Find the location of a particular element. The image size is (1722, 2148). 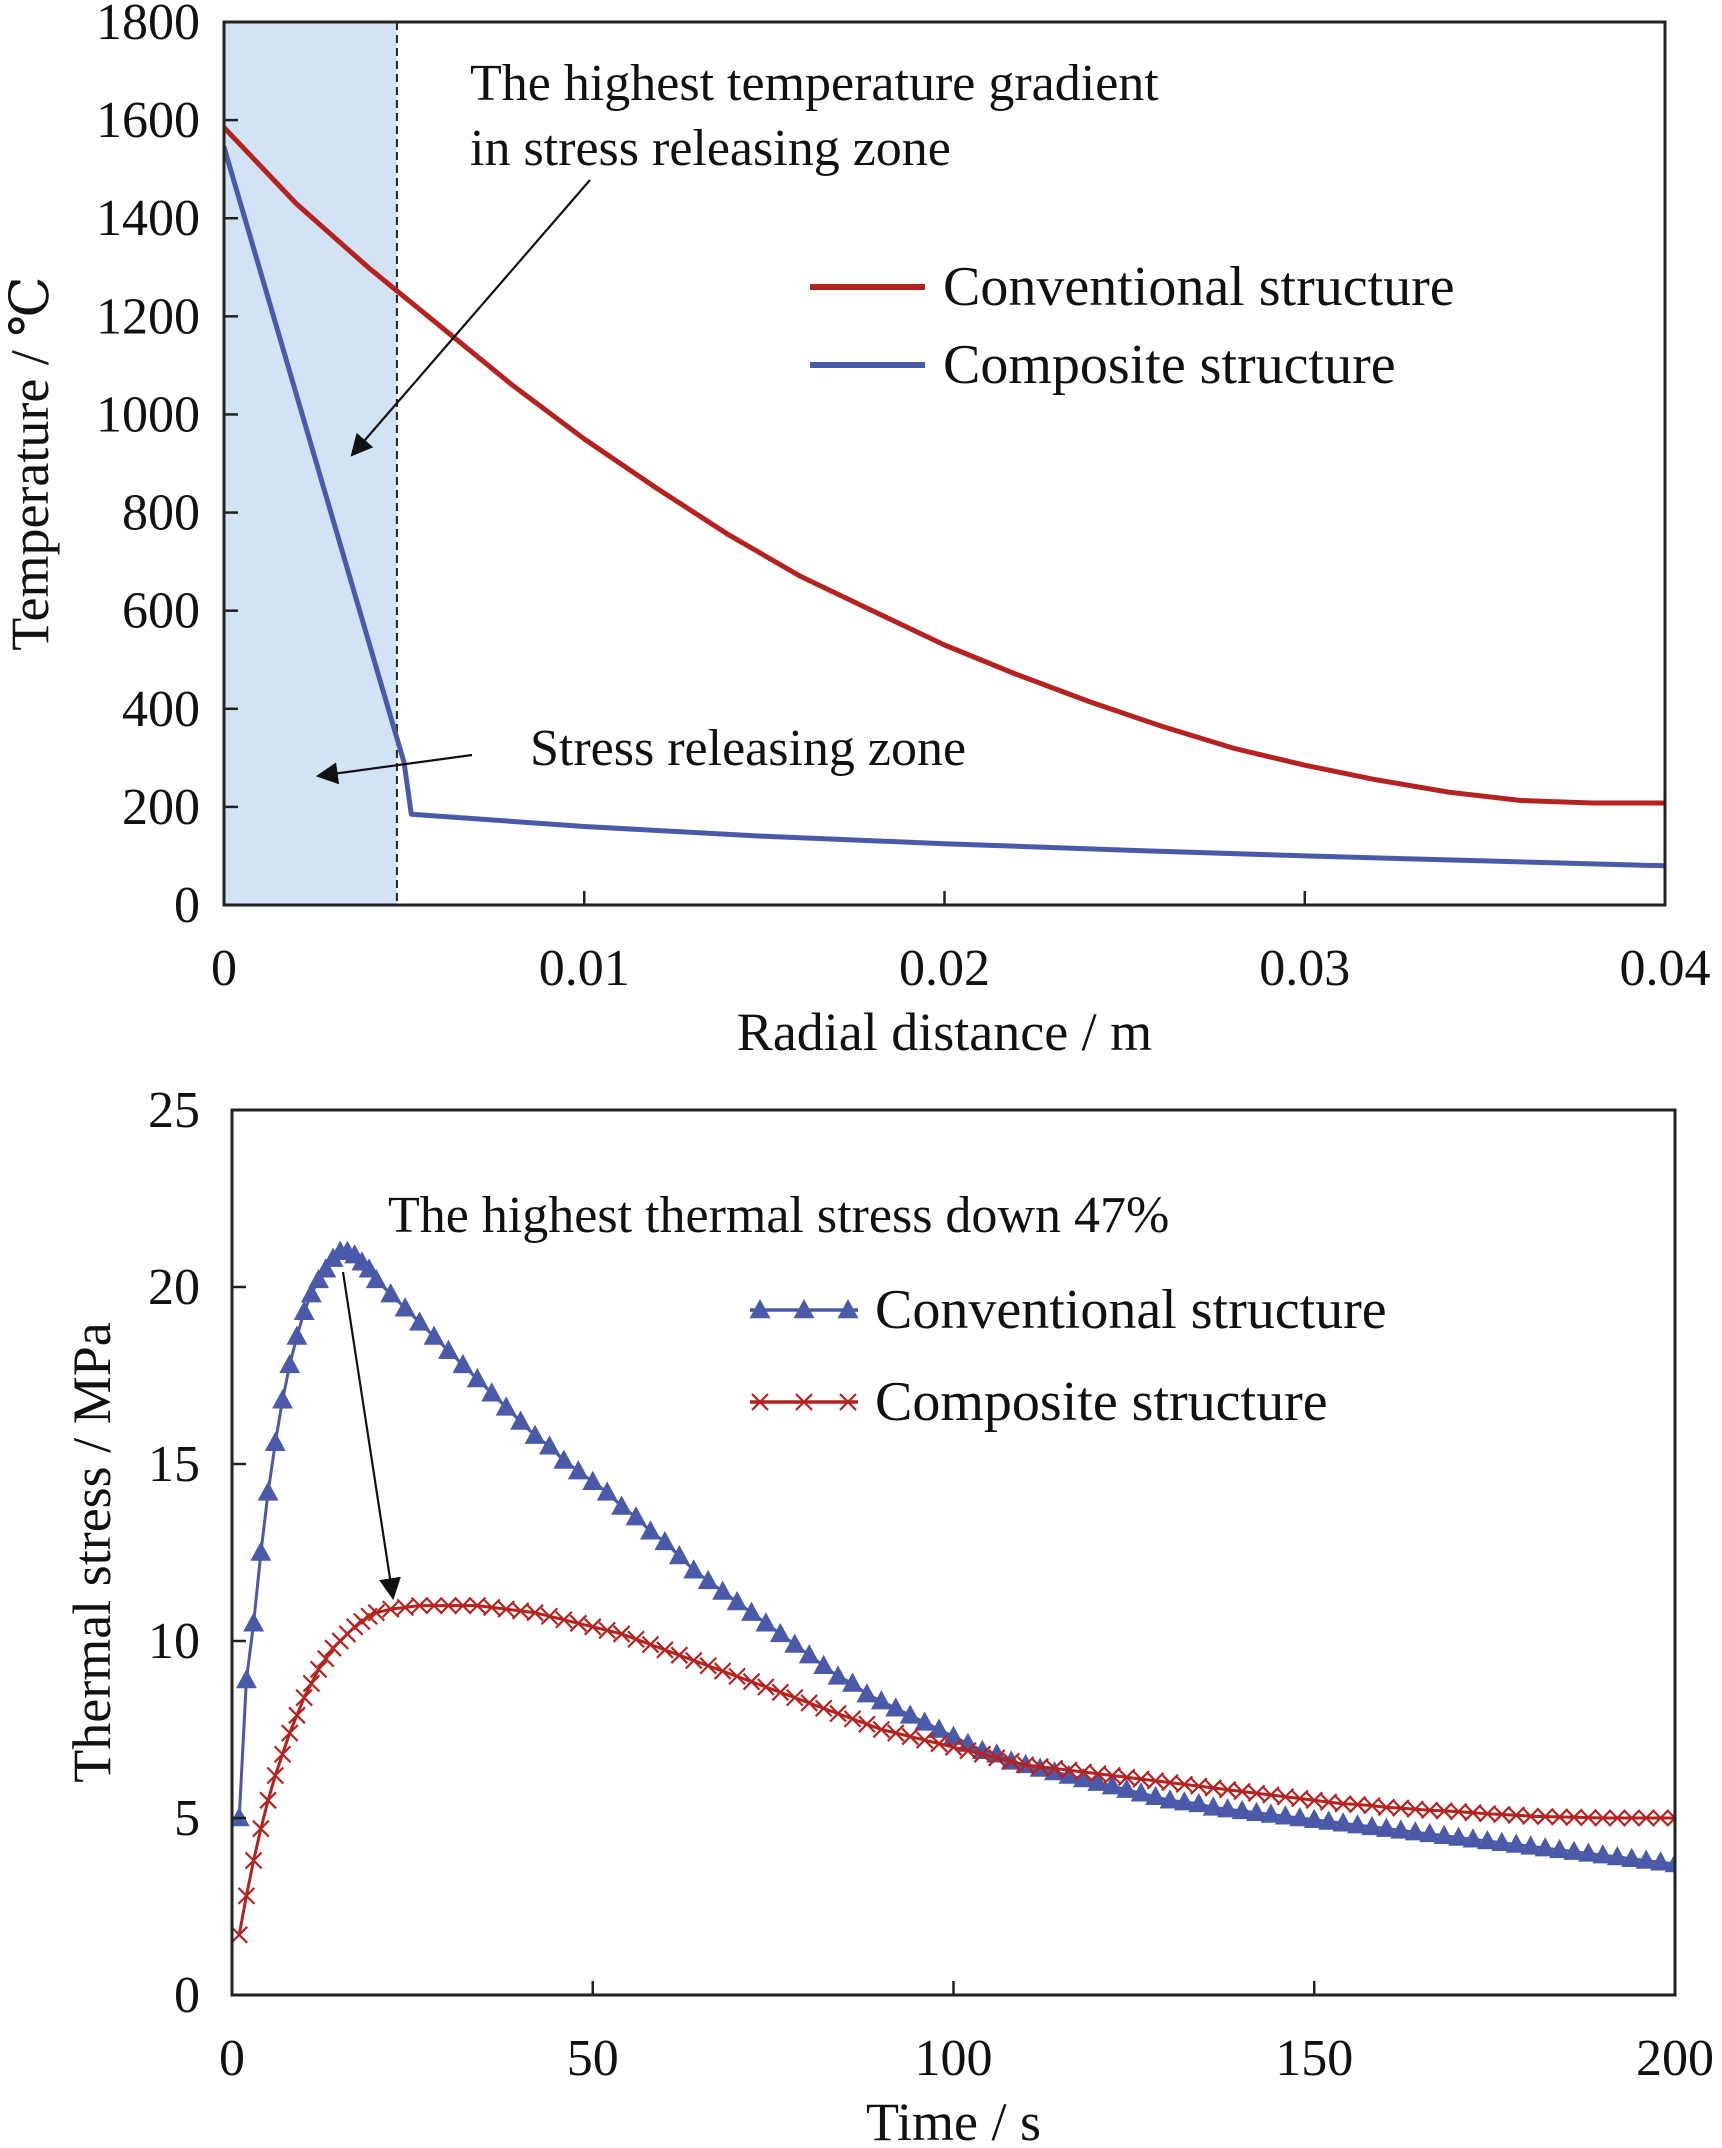

annotation-text: Stress releasing zone is located at coordinates (748, 748).